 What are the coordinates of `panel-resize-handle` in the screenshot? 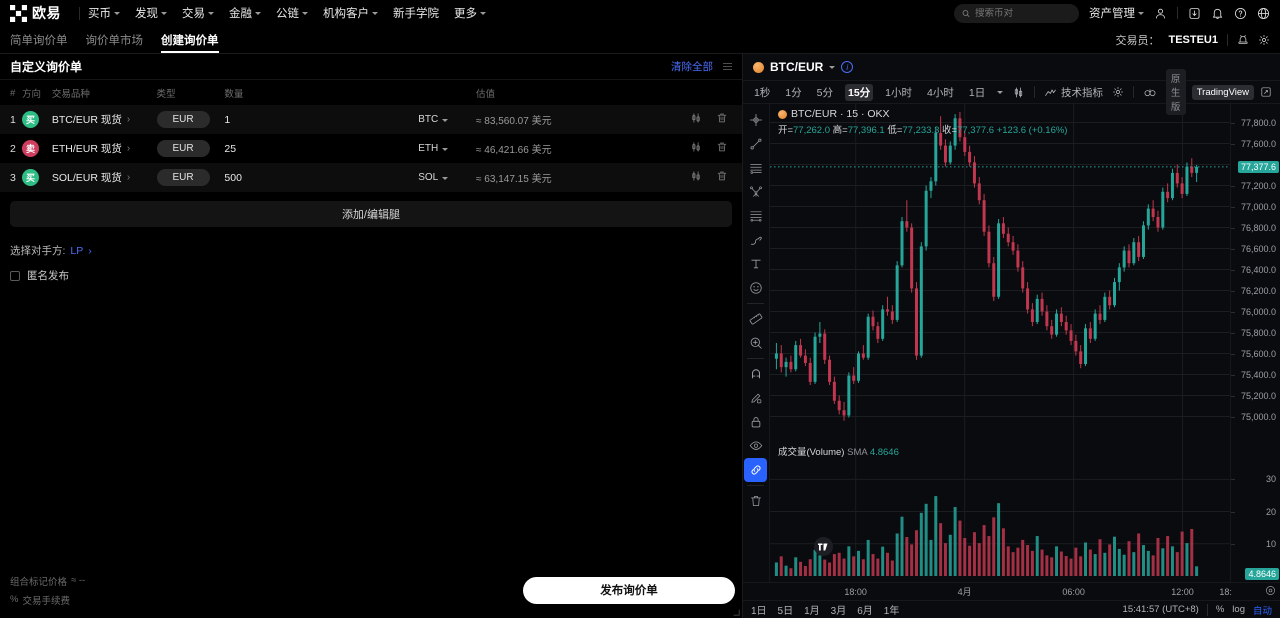 It's located at (727, 66).